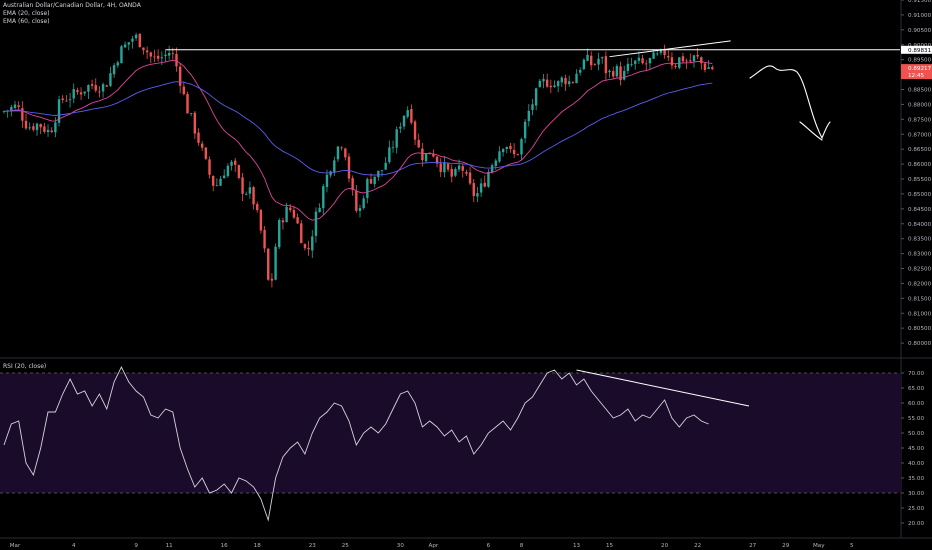 The height and width of the screenshot is (550, 932). I want to click on price-tick-label: 0.82000, so click(920, 284).